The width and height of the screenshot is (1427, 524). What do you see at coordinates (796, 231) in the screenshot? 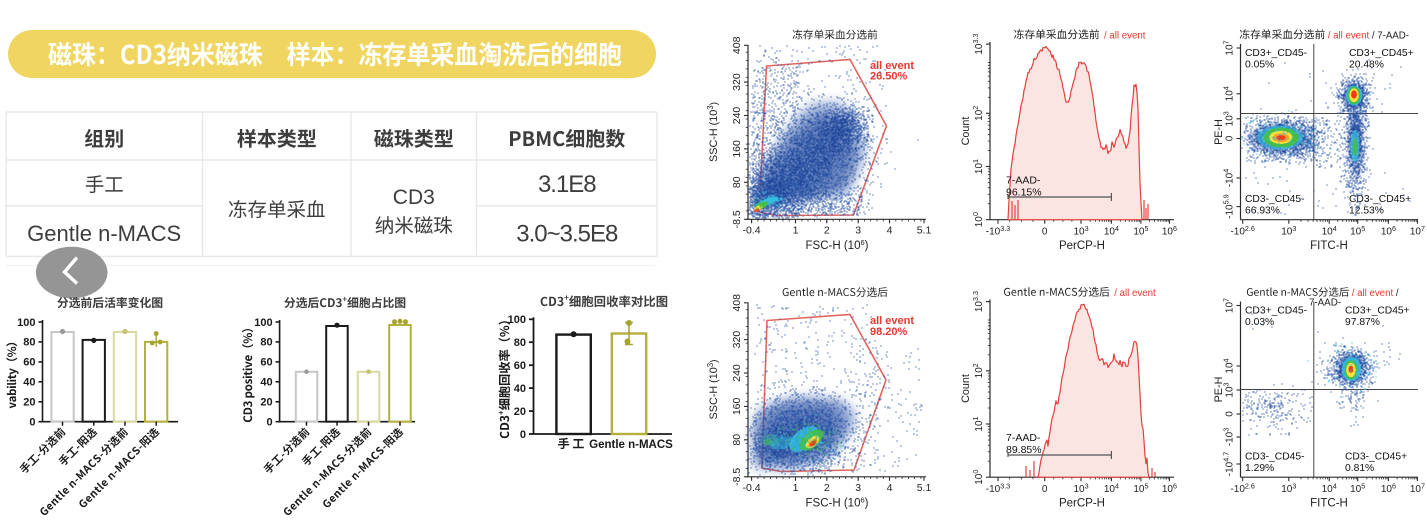
I see `svg-text: 1` at bounding box center [796, 231].